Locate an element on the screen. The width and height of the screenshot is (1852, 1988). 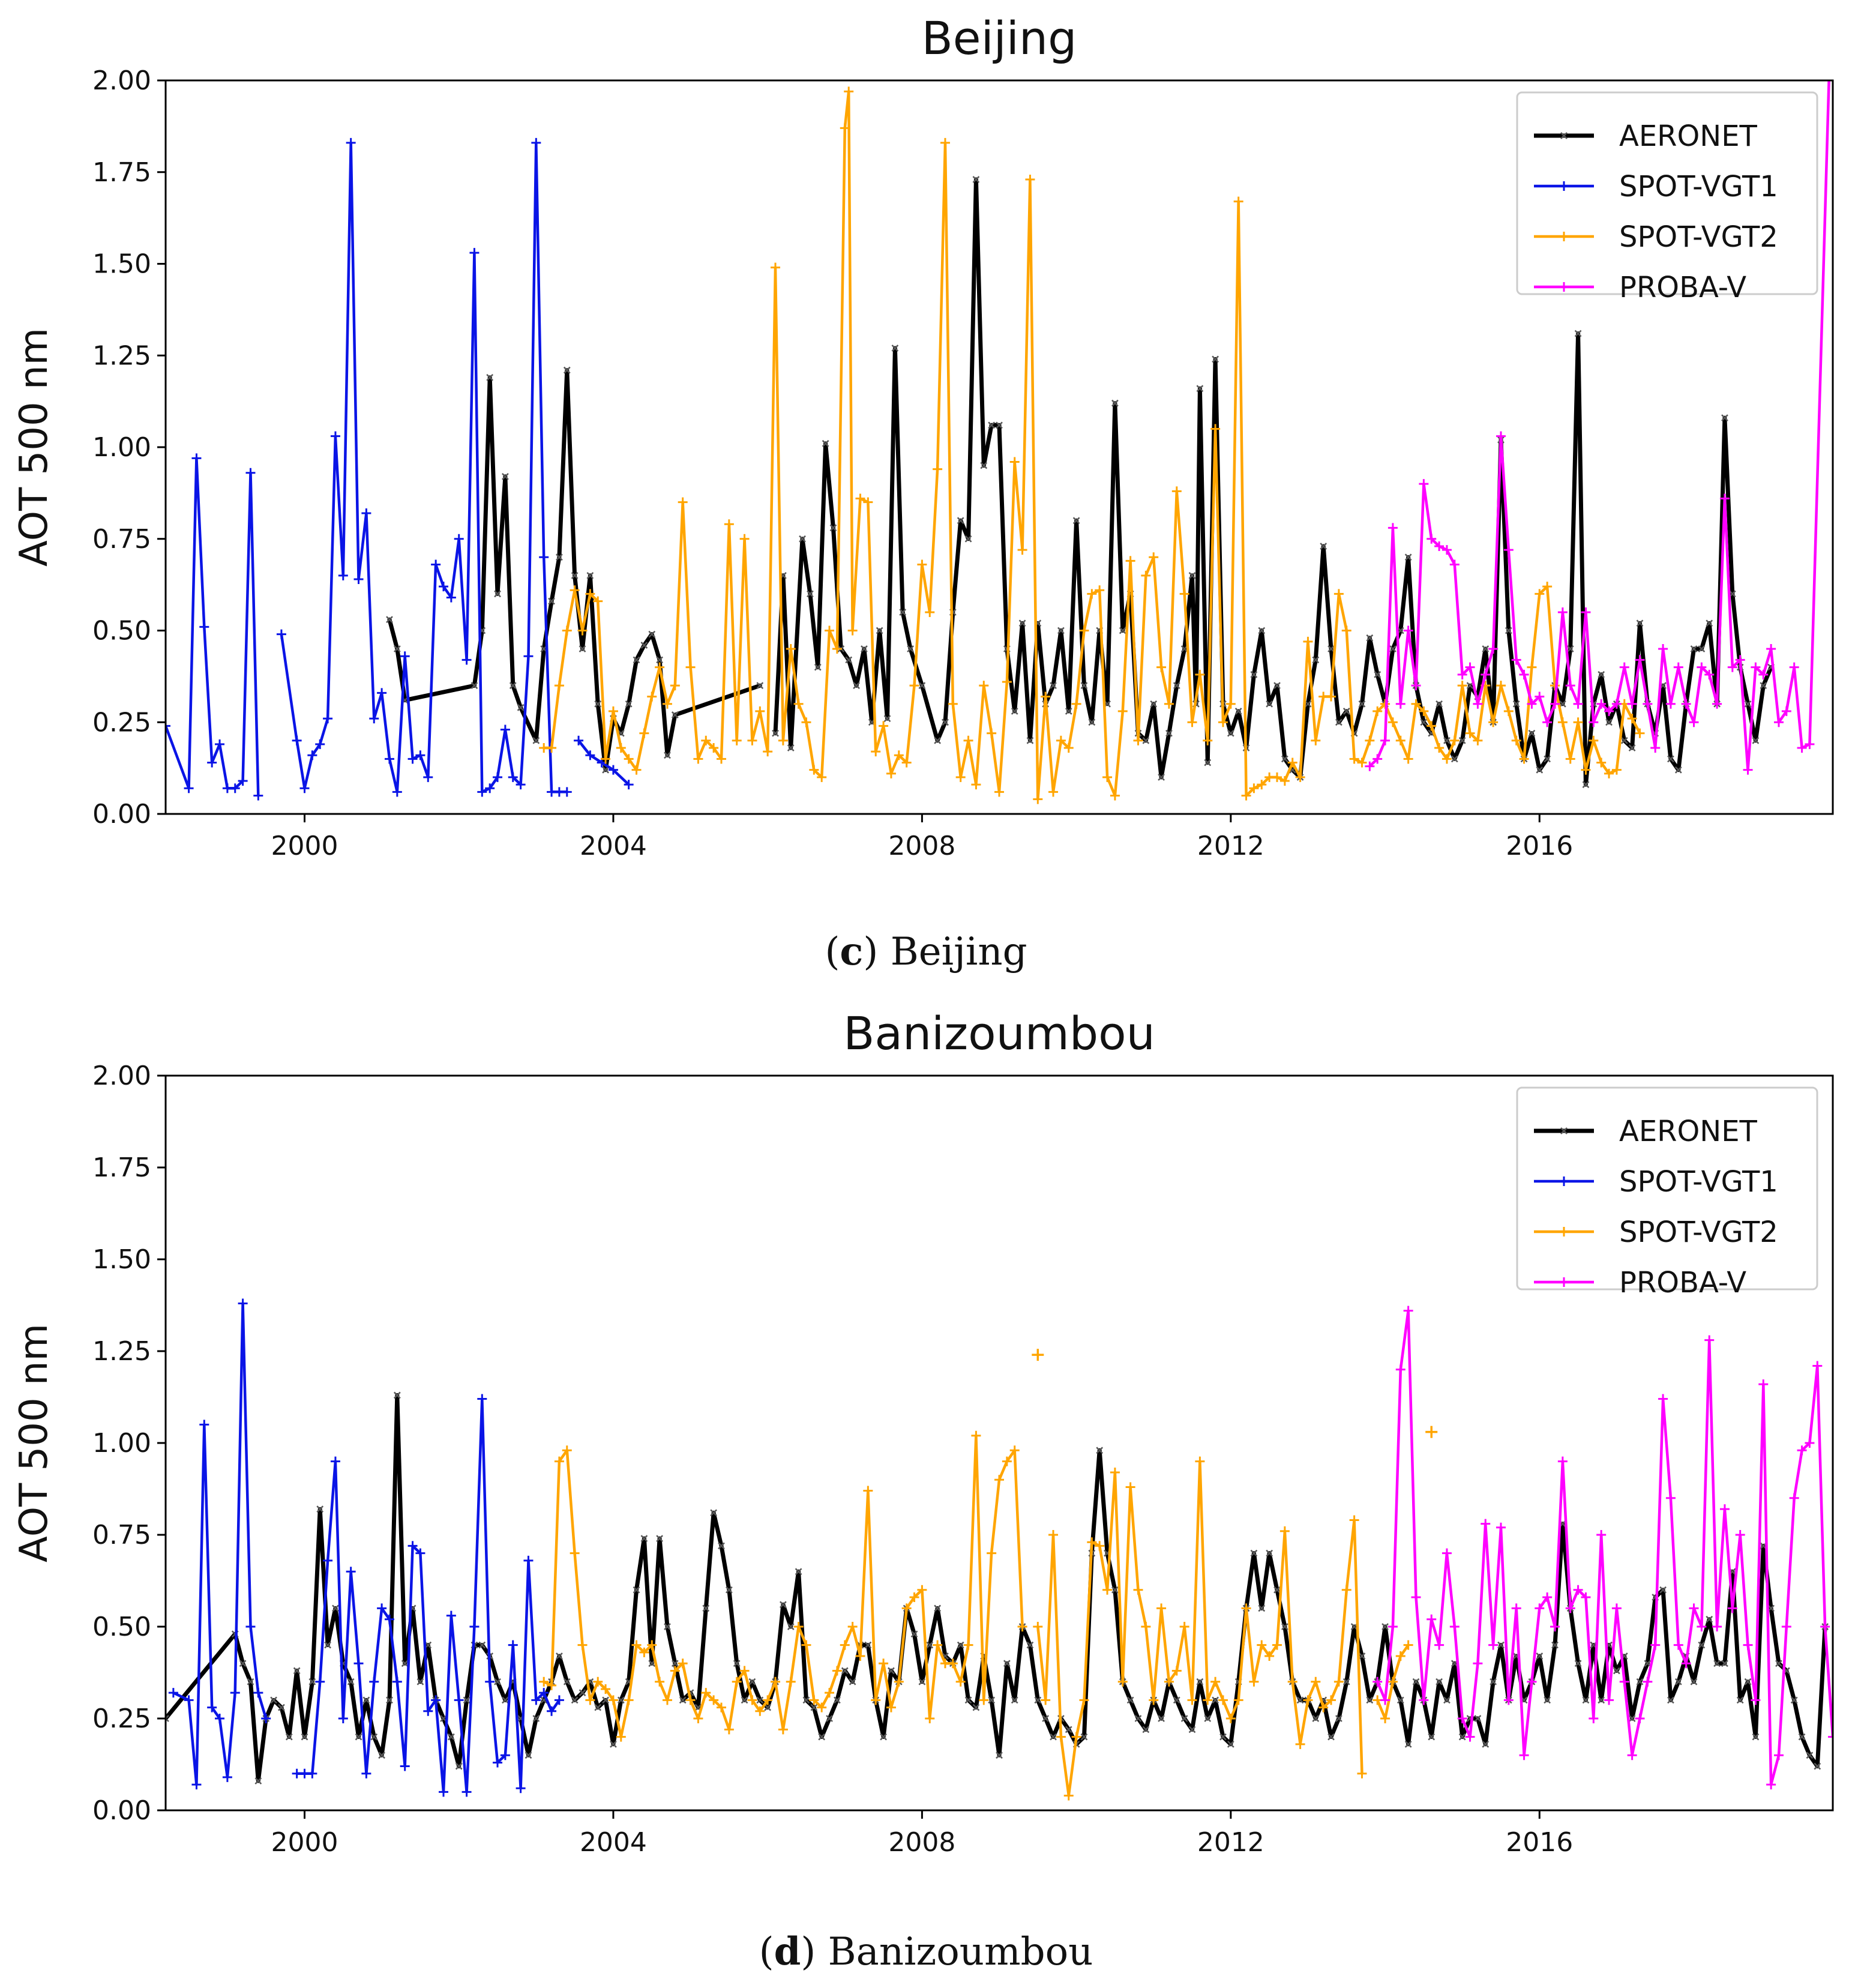
legend-proba-v-label: PROBA-V is located at coordinates (1682, 287).